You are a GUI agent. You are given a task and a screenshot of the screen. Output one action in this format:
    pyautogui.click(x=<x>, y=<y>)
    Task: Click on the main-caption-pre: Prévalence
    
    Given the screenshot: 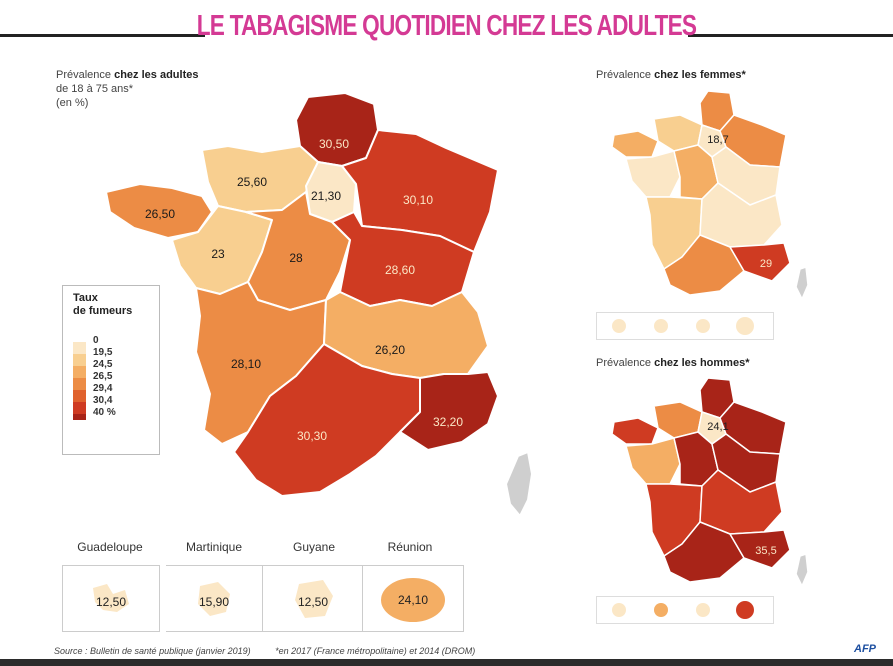 What is the action you would take?
    pyautogui.click(x=85, y=75)
    